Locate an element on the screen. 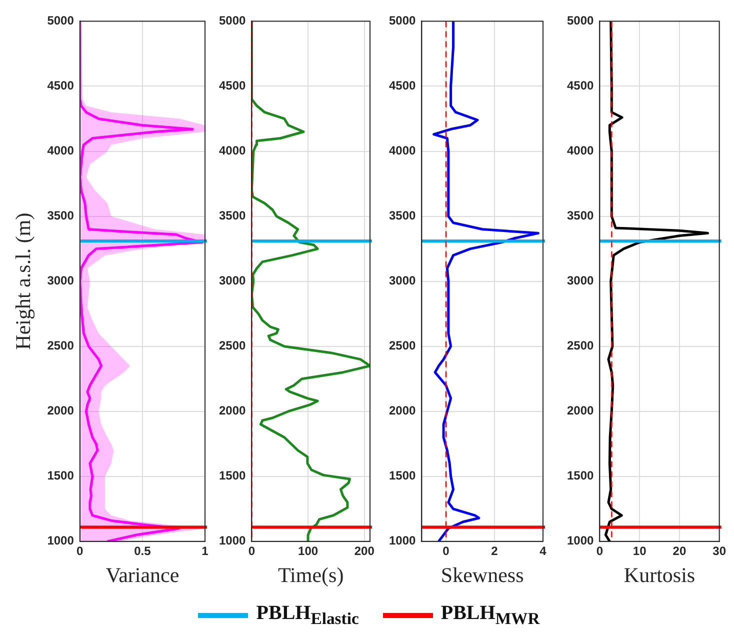 Image resolution: width=734 pixels, height=635 pixels. x-tick-label: 10 is located at coordinates (639, 551).